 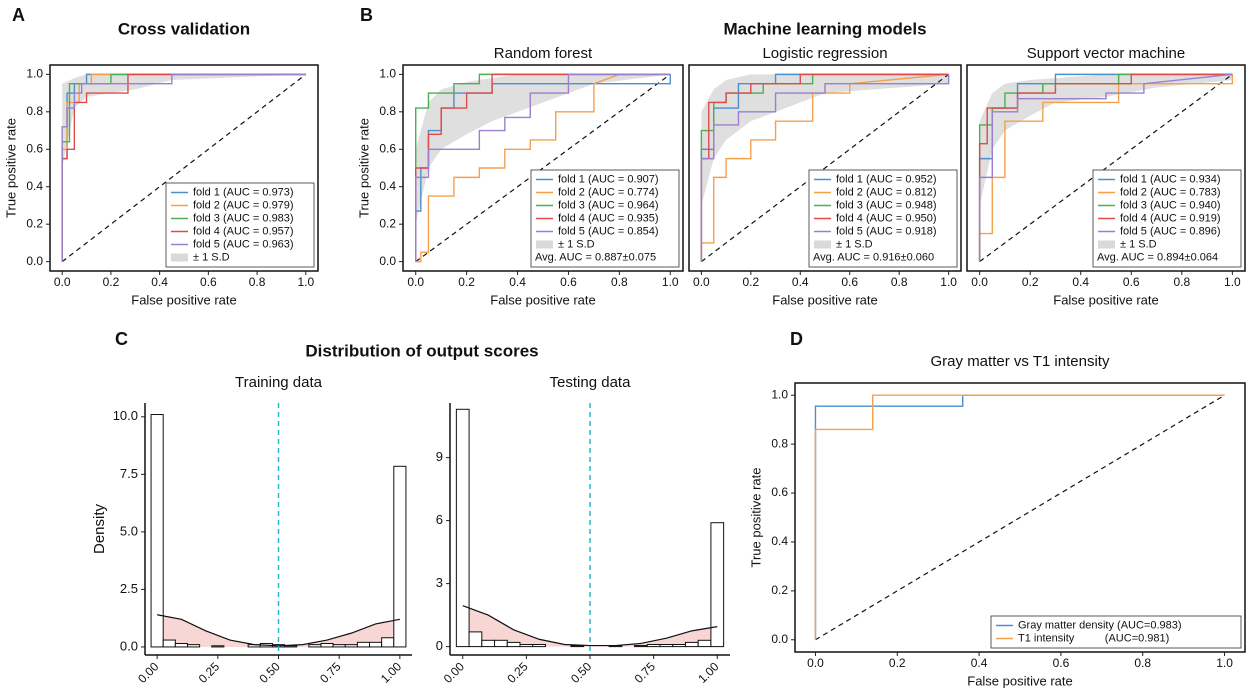 I want to click on legend-label: fold 3 (AUC = 0.964), so click(x=608, y=205).